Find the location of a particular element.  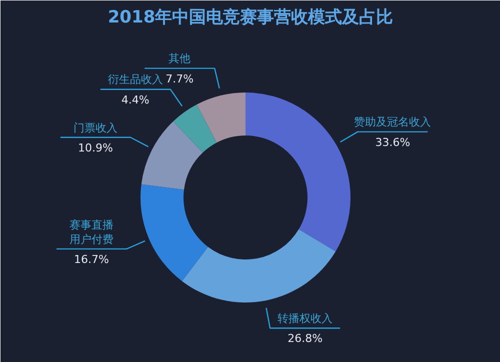

chart-title: 2018年中国电竞赛事营收模式及占比 is located at coordinates (251, 18).